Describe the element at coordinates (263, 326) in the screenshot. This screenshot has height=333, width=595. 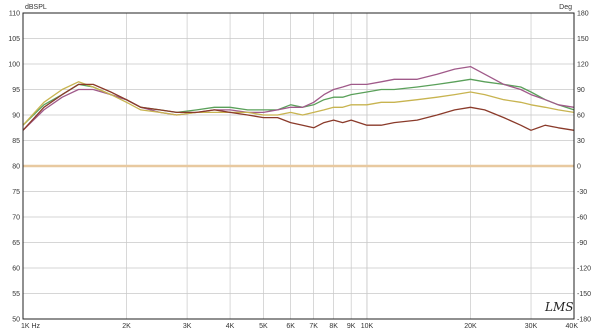
I see `x-tick-label: 5K` at that location.